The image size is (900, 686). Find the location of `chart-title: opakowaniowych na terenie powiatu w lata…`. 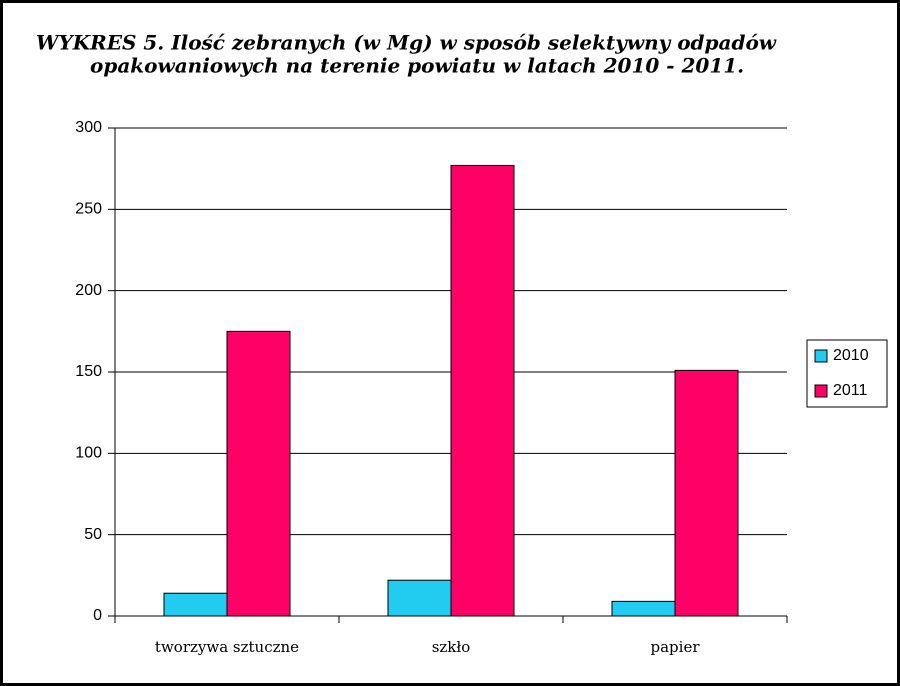

chart-title: opakowaniowych na terenie powiatu w lata… is located at coordinates (417, 66).